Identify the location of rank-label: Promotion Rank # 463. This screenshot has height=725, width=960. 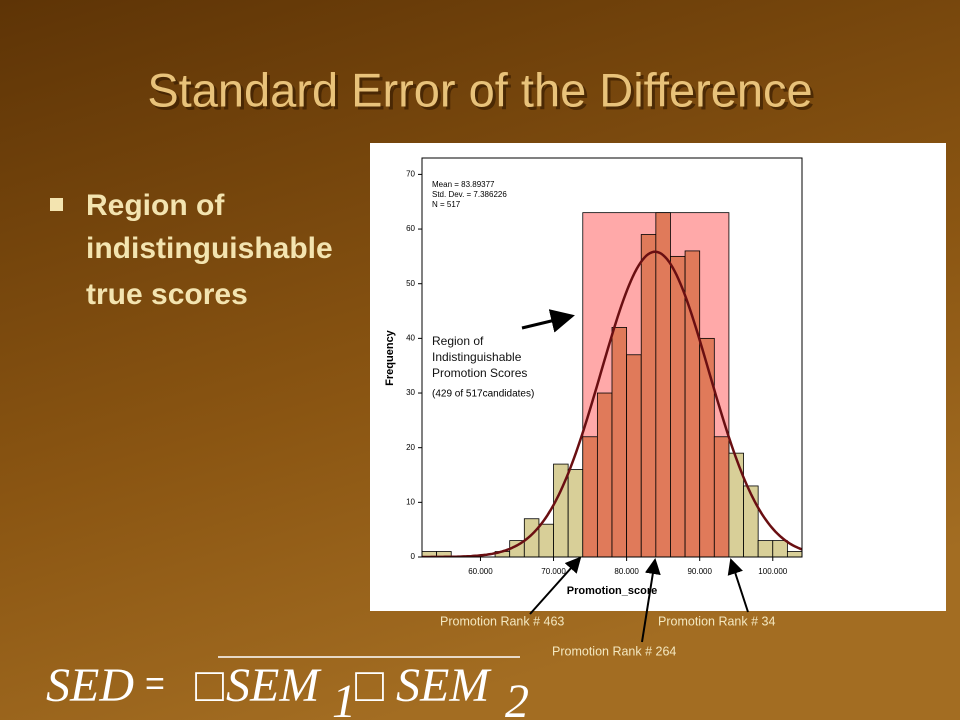
(502, 621).